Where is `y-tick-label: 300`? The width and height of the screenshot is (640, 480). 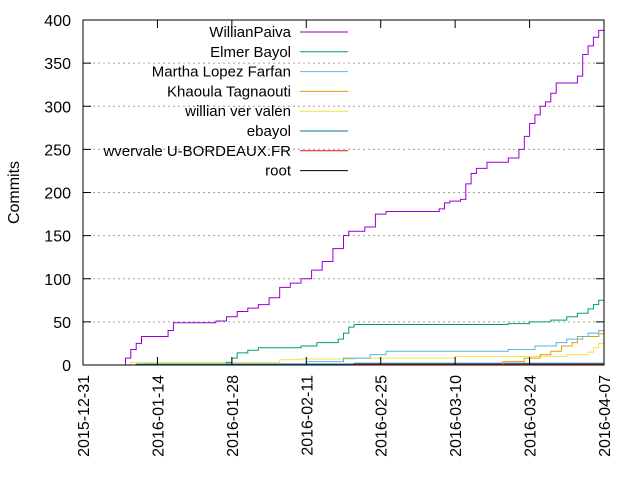
y-tick-label: 300 is located at coordinates (57, 107).